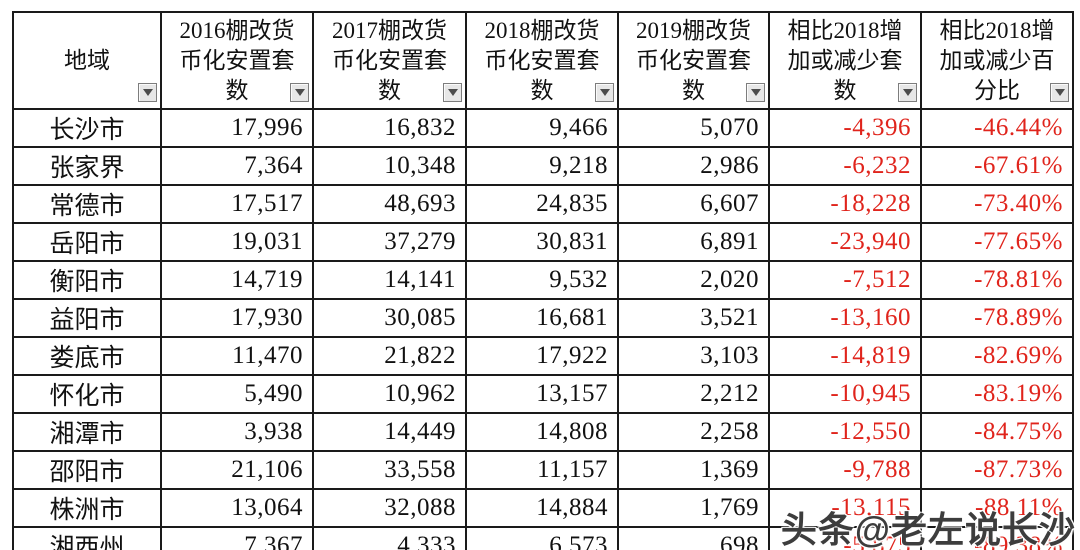 The height and width of the screenshot is (550, 1080). What do you see at coordinates (997, 242) in the screenshot?
I see `cell-pct: -77.65%` at bounding box center [997, 242].